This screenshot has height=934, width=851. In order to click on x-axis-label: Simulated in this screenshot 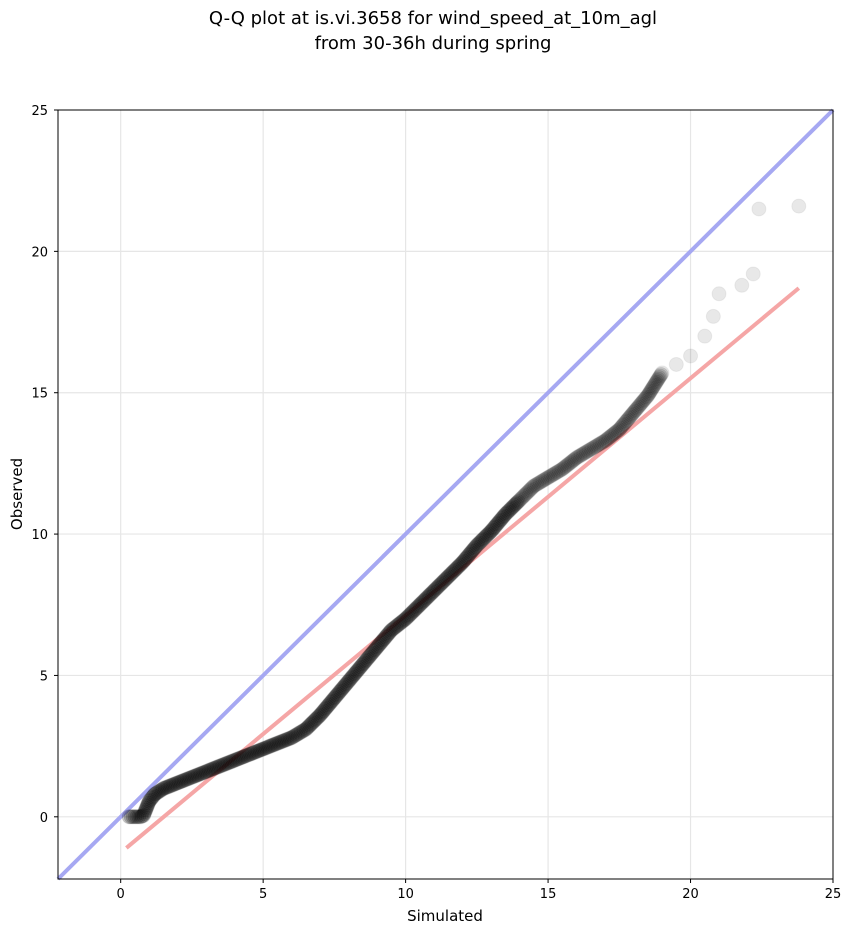, I will do `click(445, 916)`.